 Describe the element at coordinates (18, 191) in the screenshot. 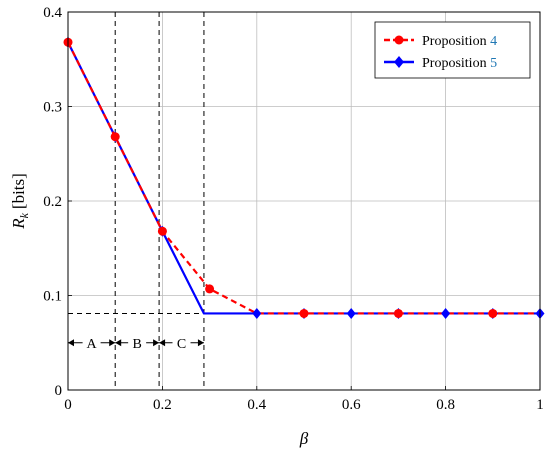

I see `y-axis-label-unit: [bits]` at that location.